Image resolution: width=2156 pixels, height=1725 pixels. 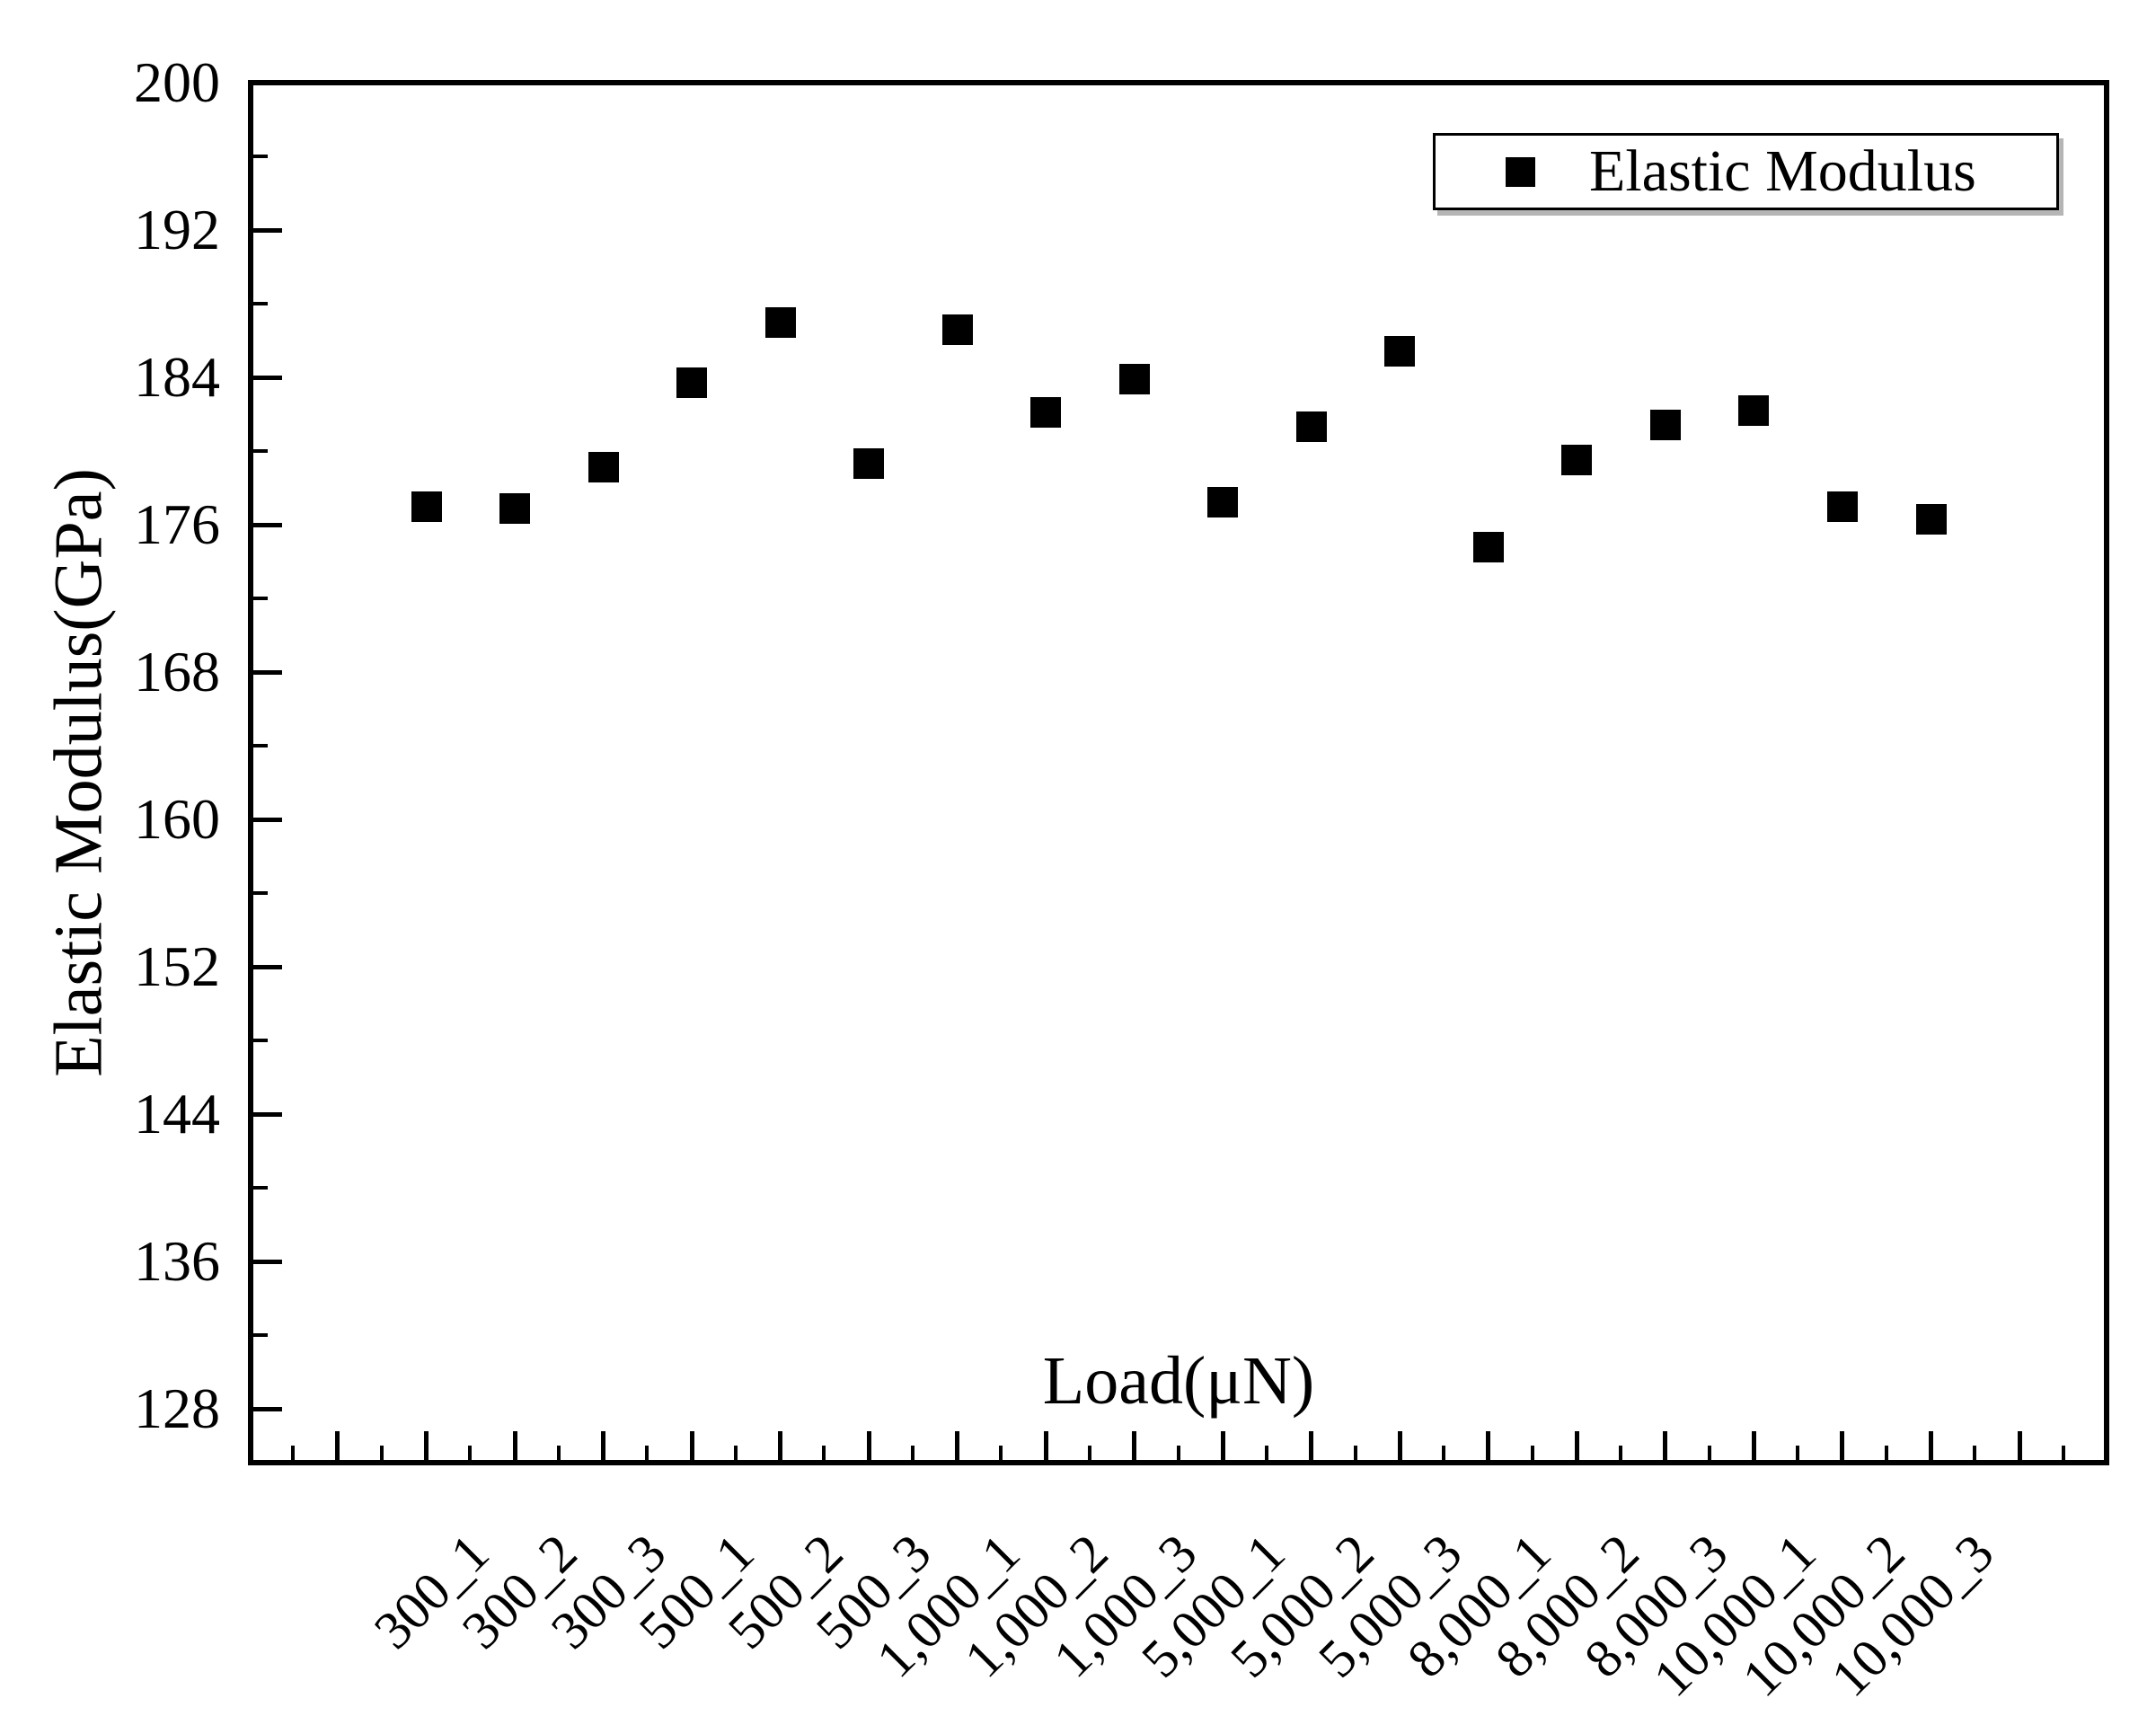 I want to click on y-tick-label: 200, so click(x=177, y=82).